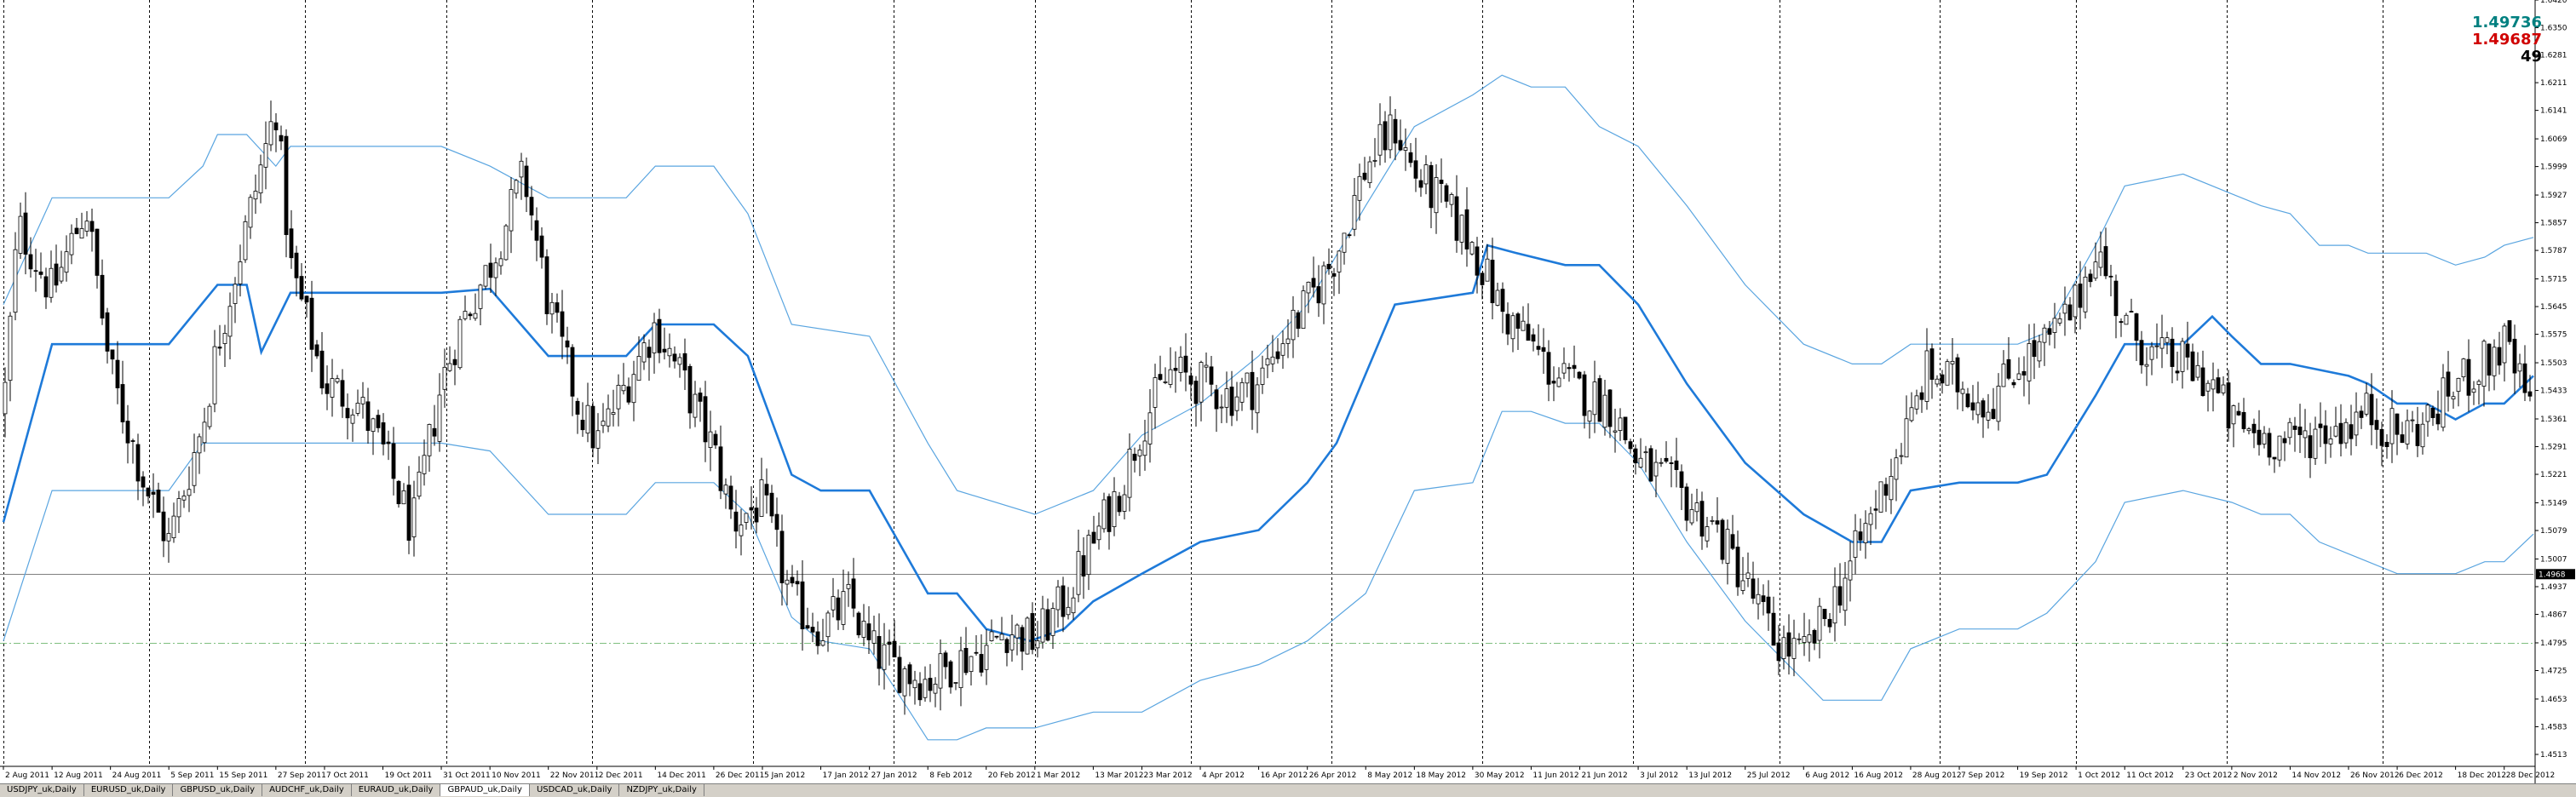 This screenshot has height=797, width=2576. I want to click on tab-euraud: EURAUD_uk,Daily, so click(396, 790).